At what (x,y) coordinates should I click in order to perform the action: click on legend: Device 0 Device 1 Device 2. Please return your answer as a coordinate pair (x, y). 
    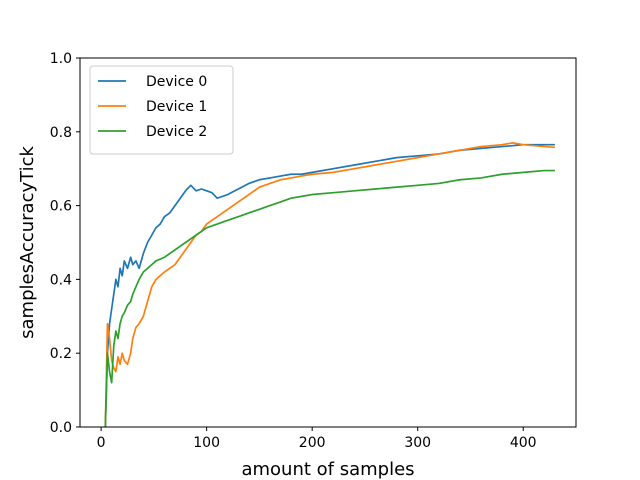
    Looking at the image, I should click on (161, 110).